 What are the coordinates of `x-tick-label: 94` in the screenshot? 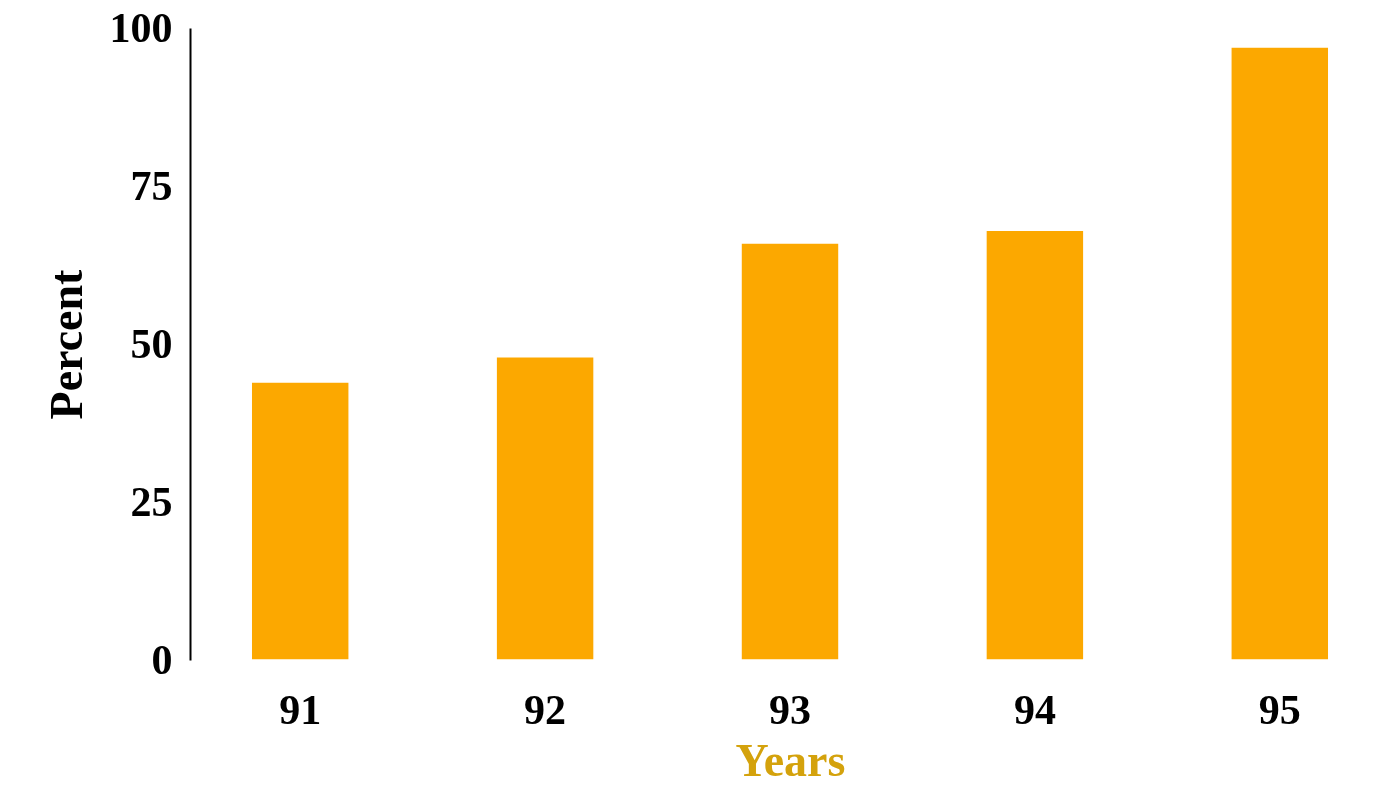 It's located at (1034, 709).